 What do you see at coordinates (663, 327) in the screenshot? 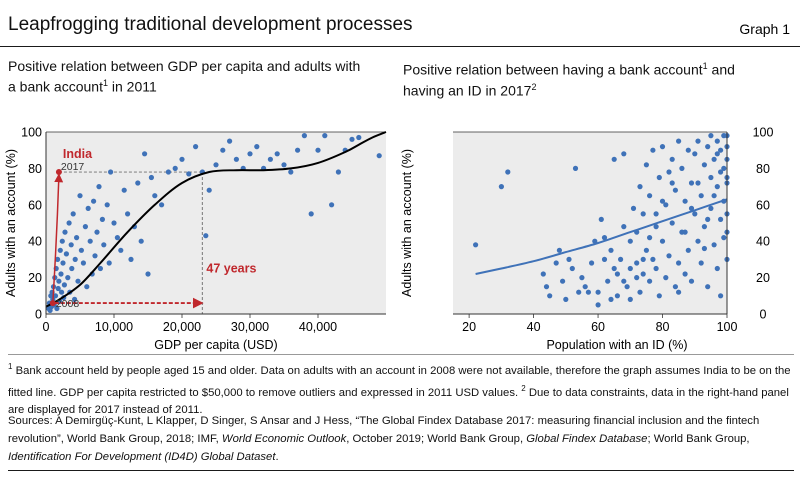
I see `x-tick-label: 80` at bounding box center [663, 327].